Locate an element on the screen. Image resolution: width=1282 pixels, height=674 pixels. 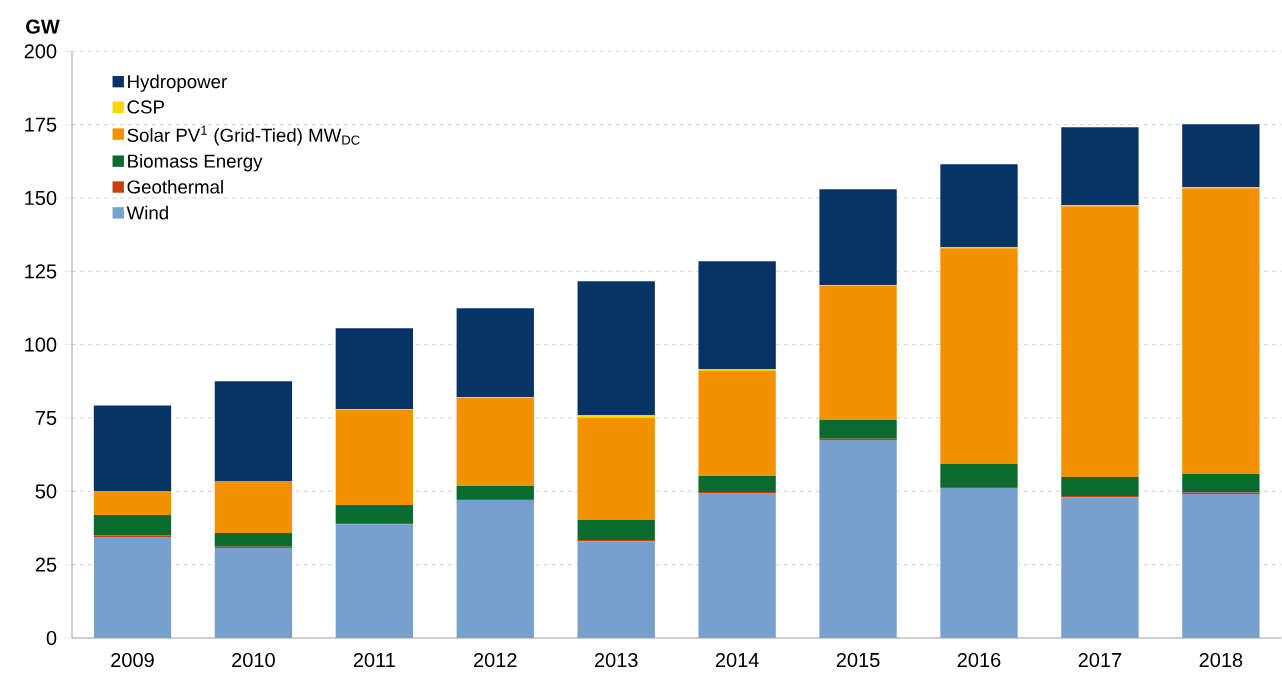
legend-label: Wind is located at coordinates (147, 212).